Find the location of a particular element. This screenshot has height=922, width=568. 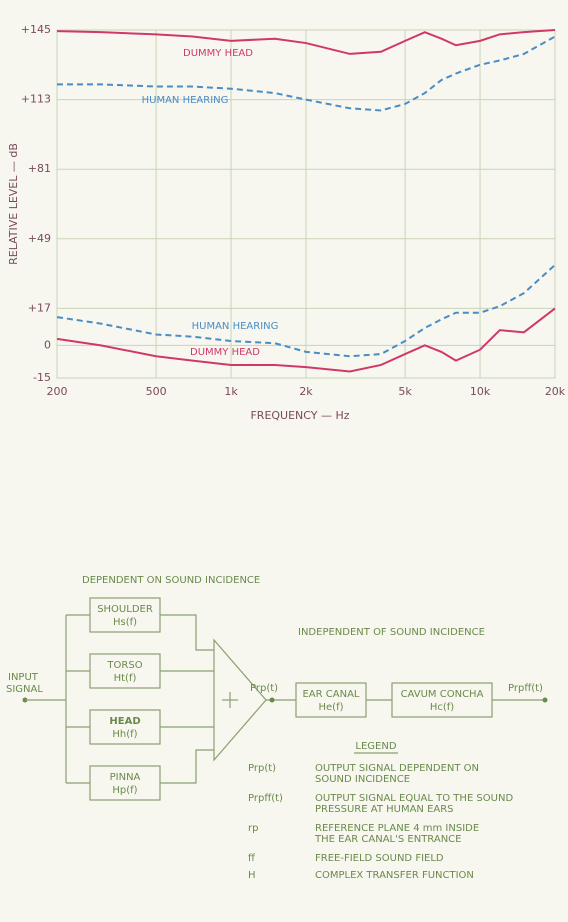

input-label: INPUT is located at coordinates (23, 677).